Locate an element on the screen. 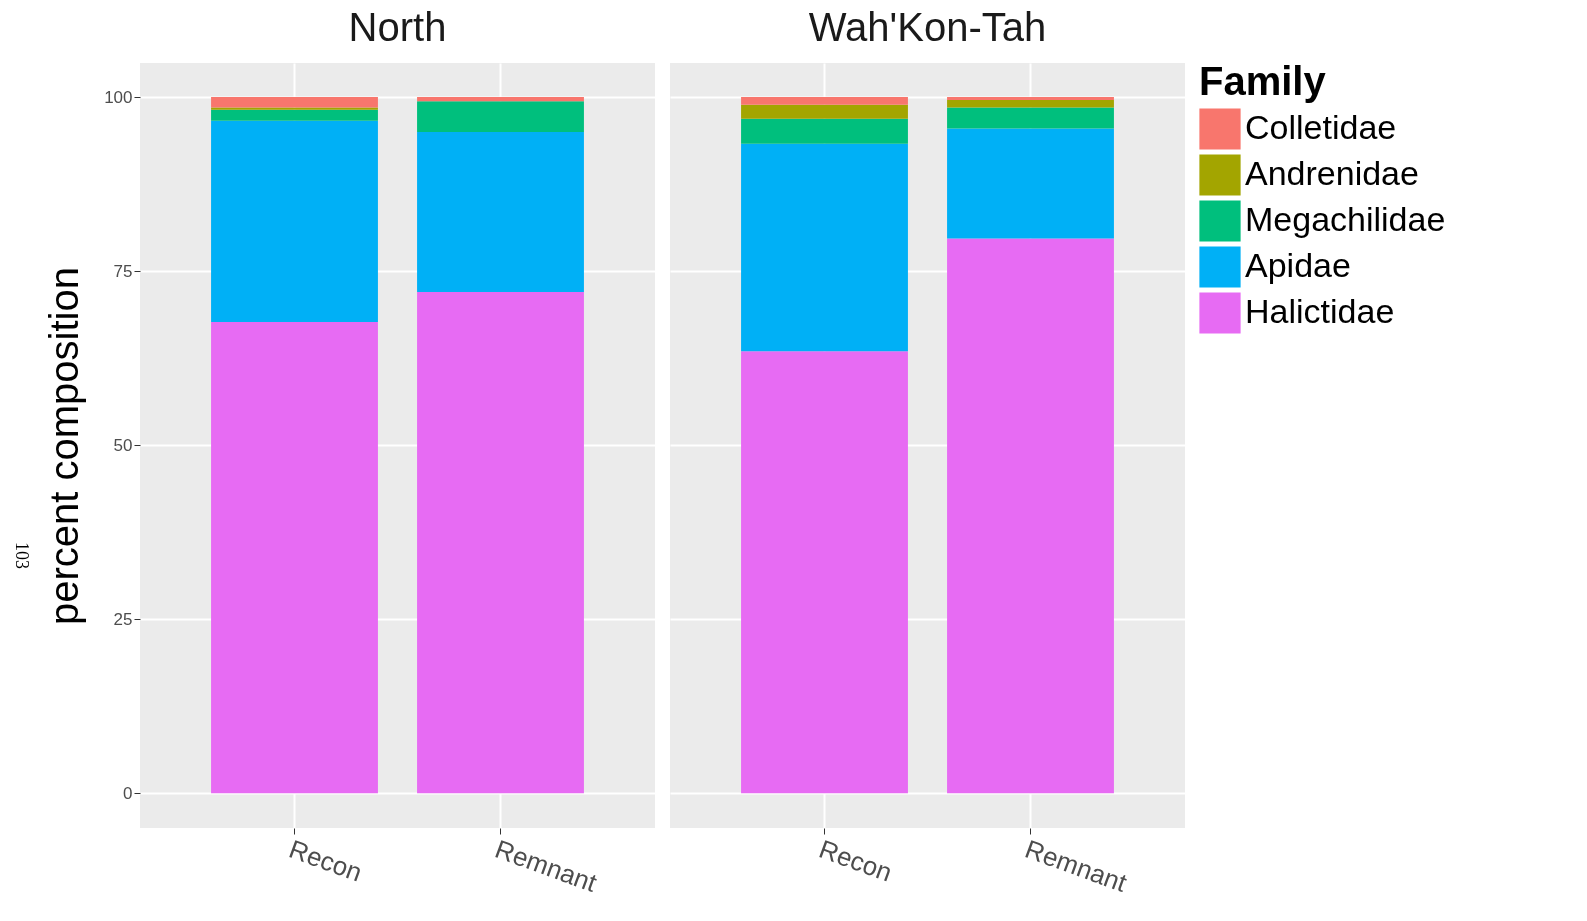  y-tick-label: 50 is located at coordinates (123, 445).